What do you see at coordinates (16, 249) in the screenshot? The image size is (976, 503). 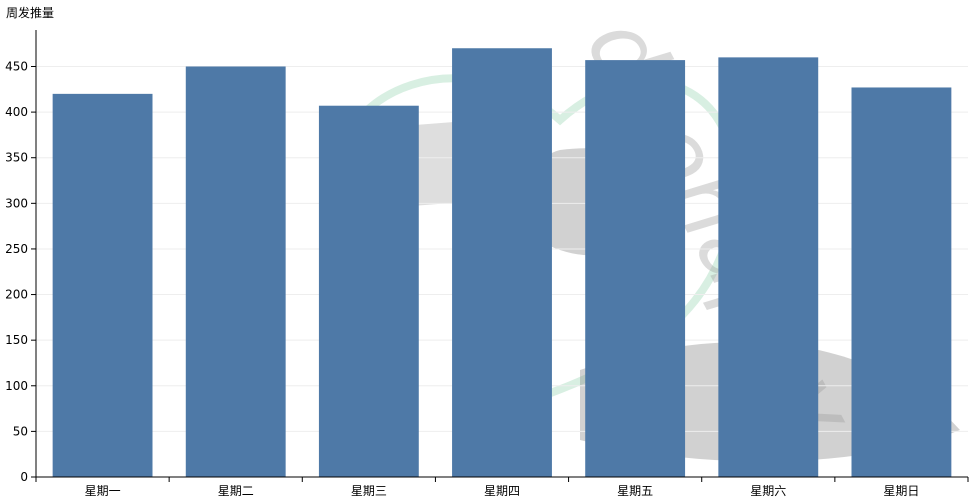 I see `y-tick-label: 250` at bounding box center [16, 249].